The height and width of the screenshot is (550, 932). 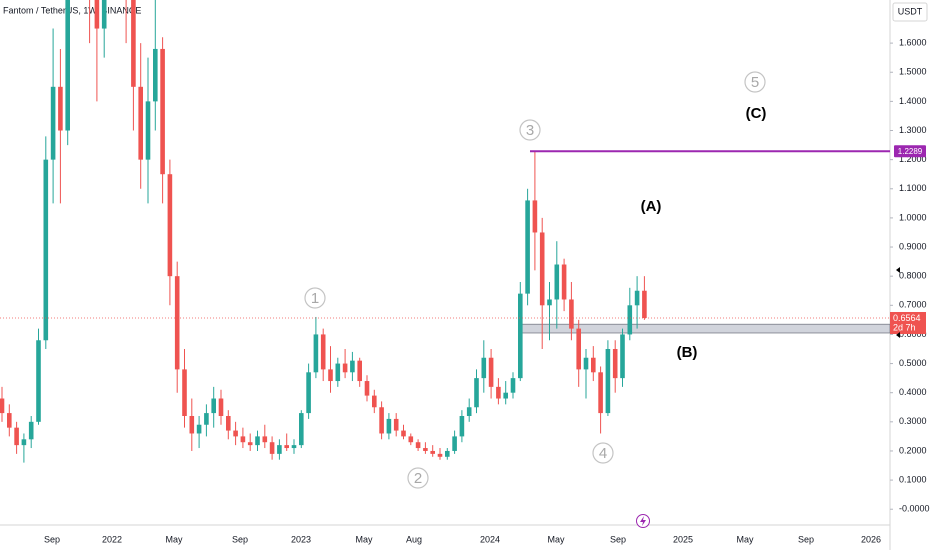 I want to click on price-axis, so click(x=911, y=275).